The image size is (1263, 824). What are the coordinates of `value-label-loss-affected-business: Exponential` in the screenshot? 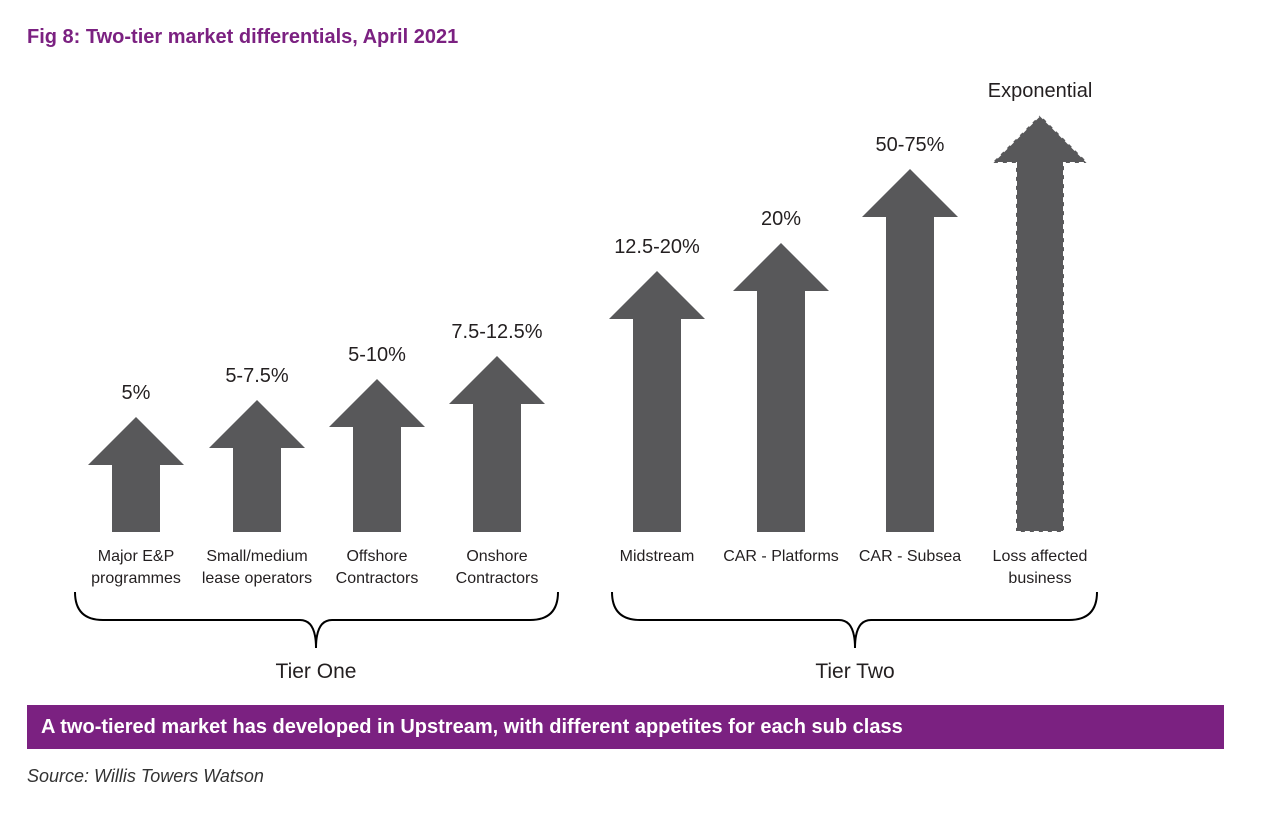 It's located at (1040, 91).